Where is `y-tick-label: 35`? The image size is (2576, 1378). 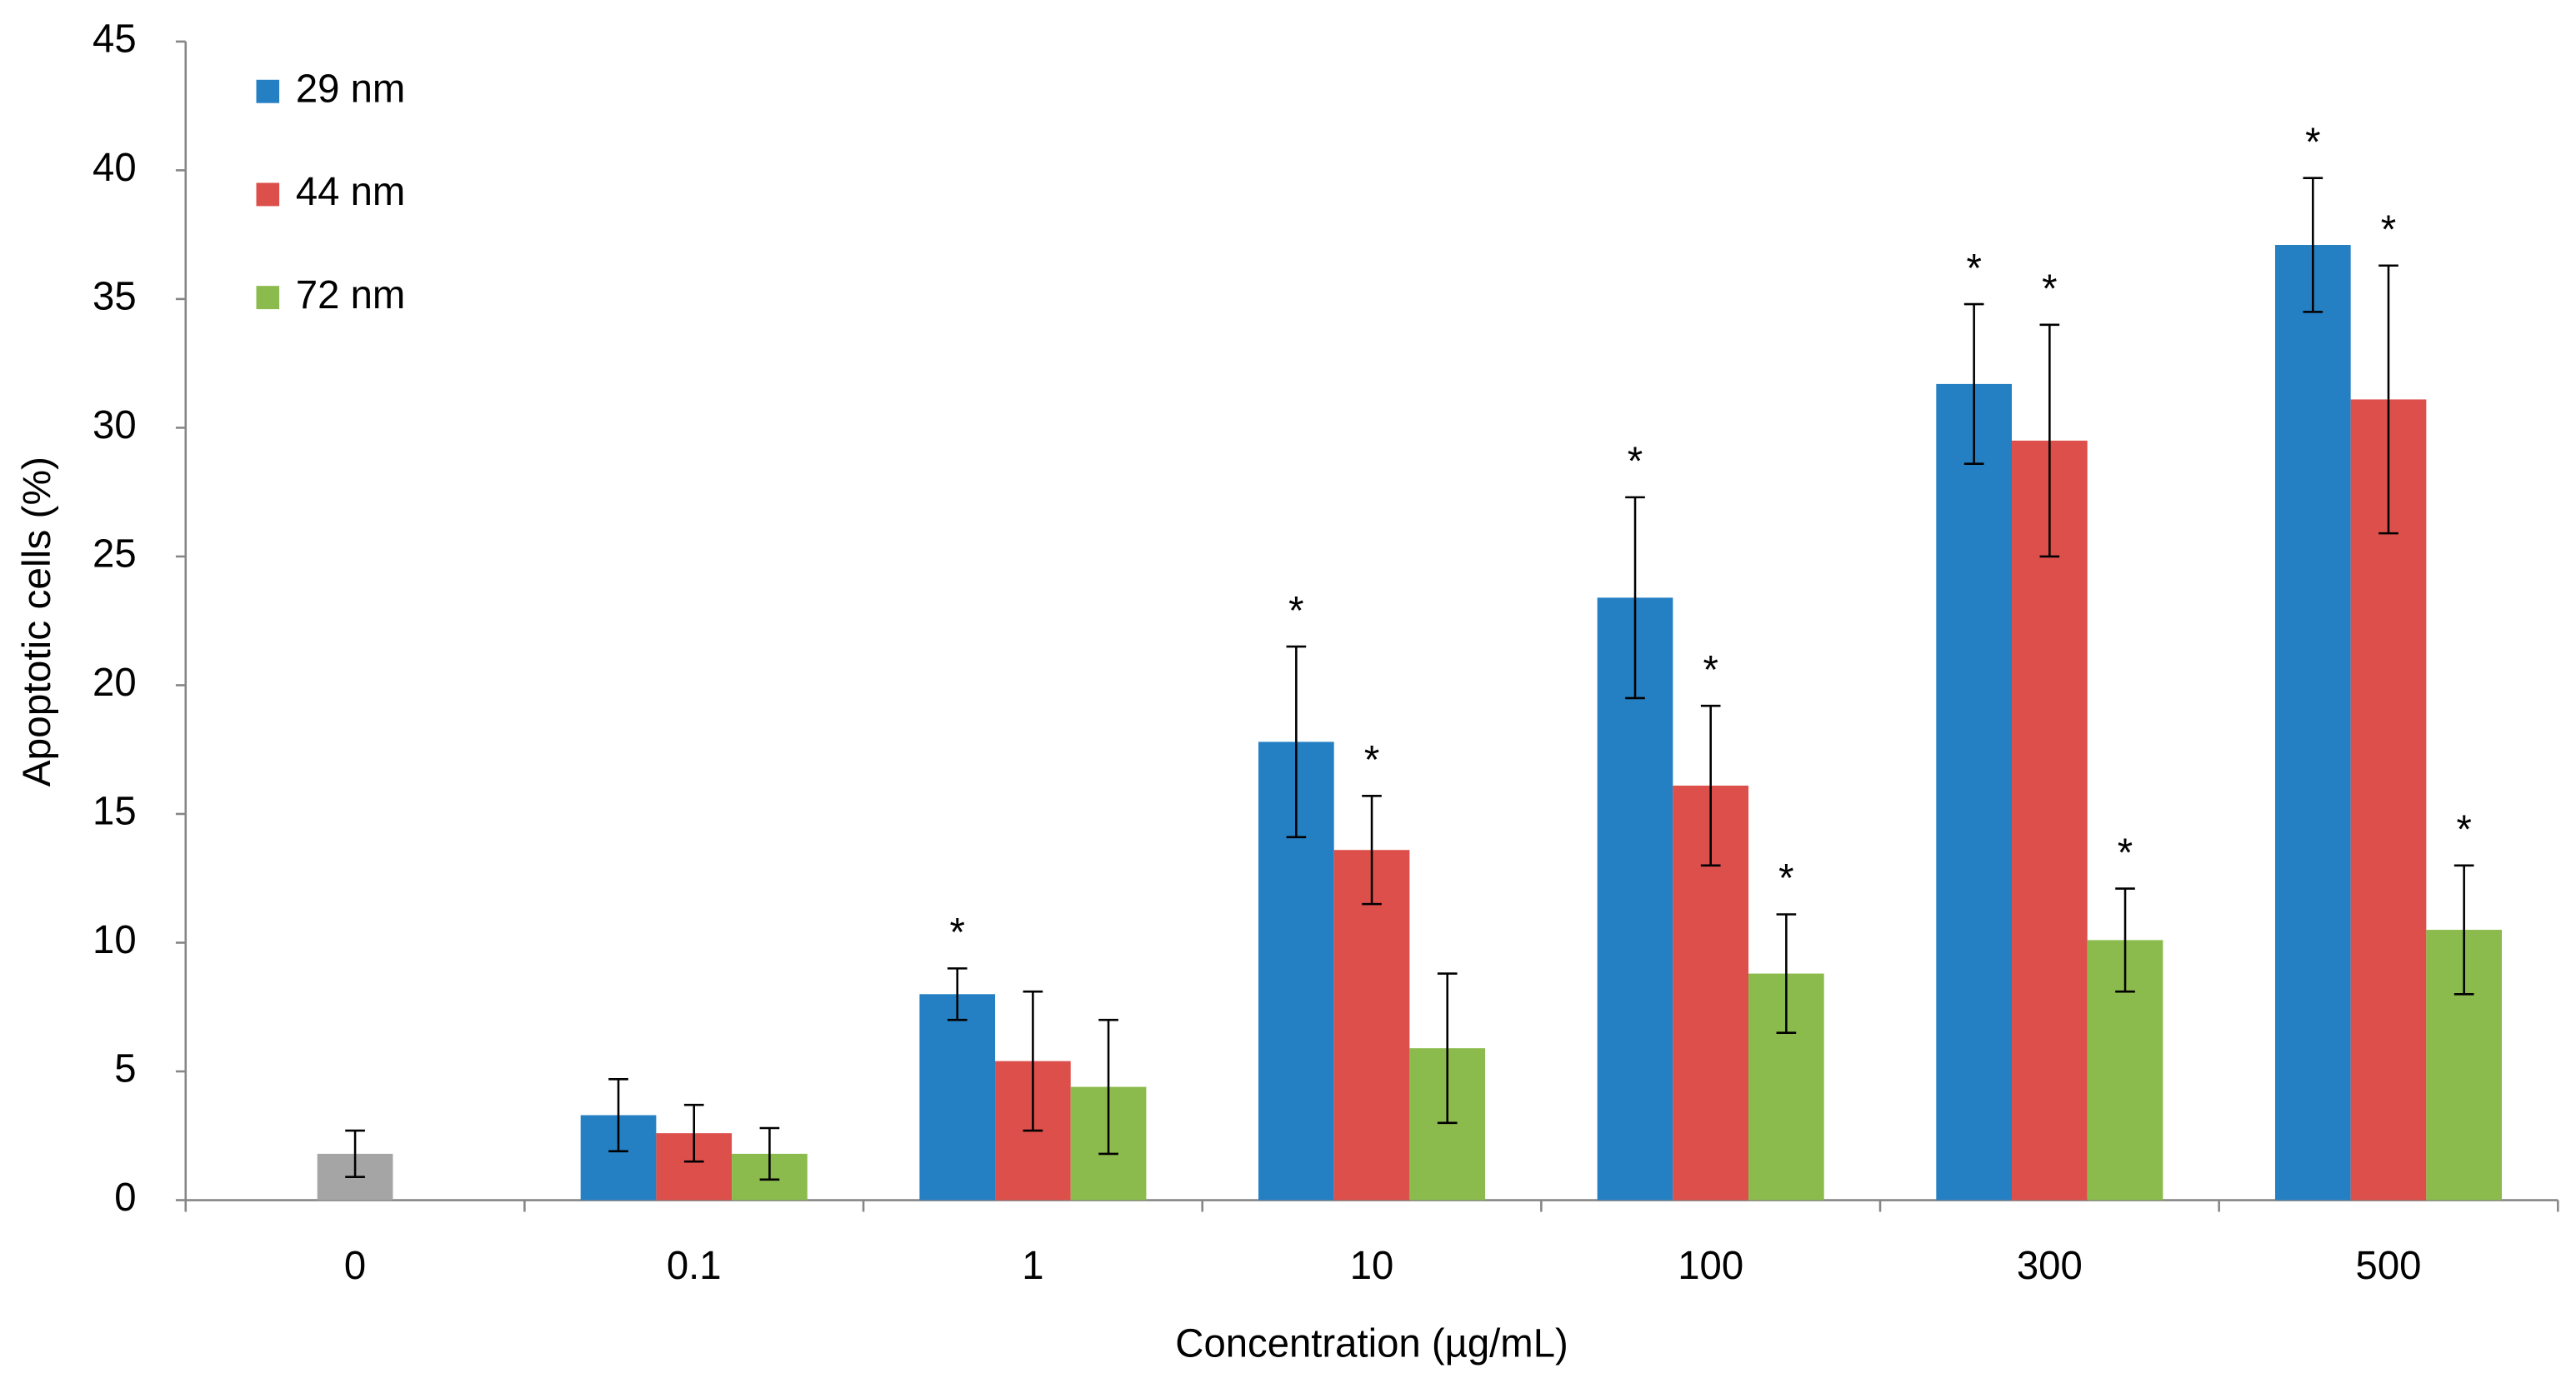 y-tick-label: 35 is located at coordinates (115, 296).